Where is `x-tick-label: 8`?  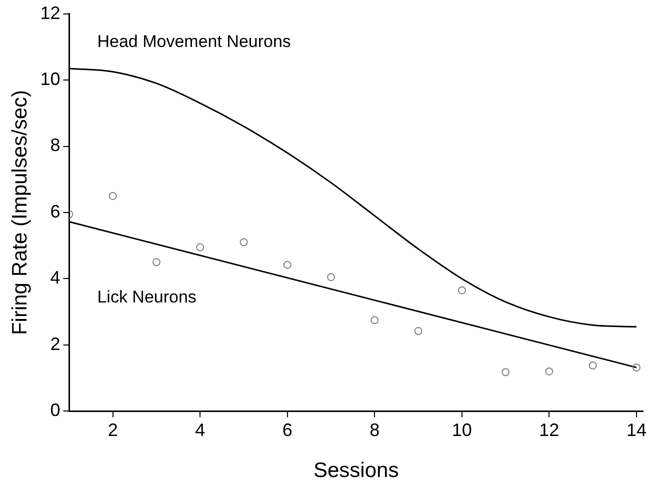 x-tick-label: 8 is located at coordinates (375, 430).